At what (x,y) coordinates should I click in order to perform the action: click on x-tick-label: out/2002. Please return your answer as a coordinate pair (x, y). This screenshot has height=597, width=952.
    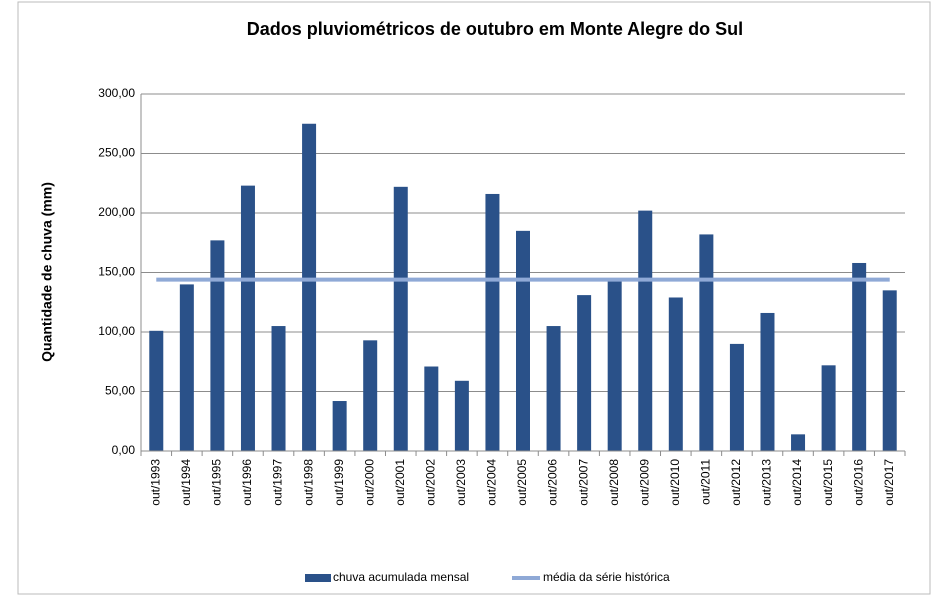
    Looking at the image, I should click on (430, 482).